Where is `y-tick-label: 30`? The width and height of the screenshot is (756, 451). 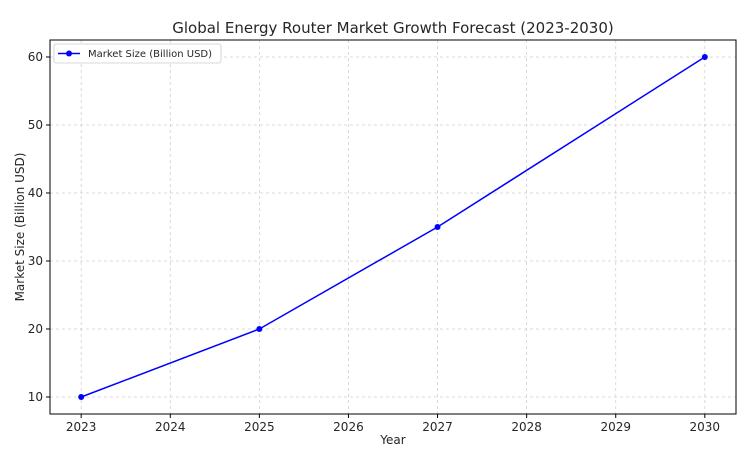 y-tick-label: 30 is located at coordinates (35, 261).